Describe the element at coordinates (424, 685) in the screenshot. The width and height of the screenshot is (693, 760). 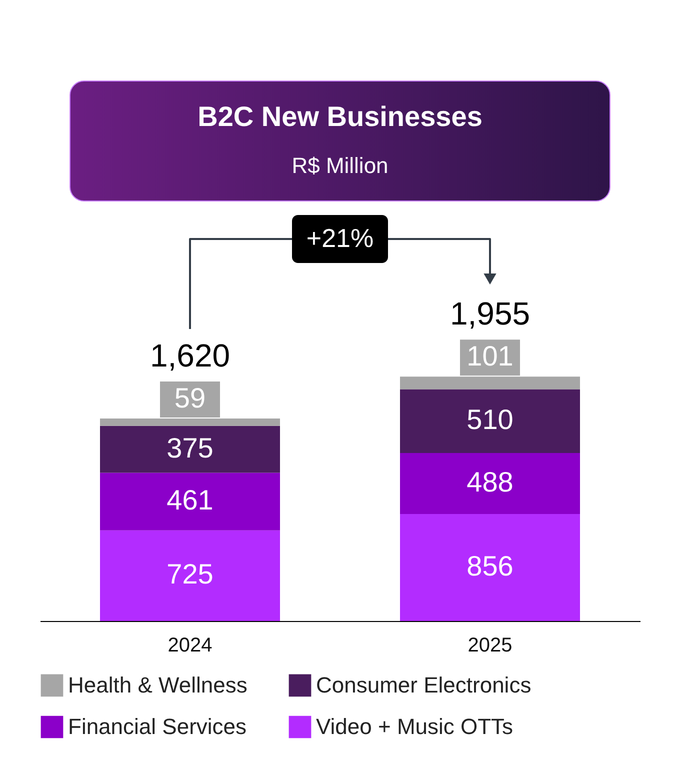
I see `legend-label: Consumer Electronics` at that location.